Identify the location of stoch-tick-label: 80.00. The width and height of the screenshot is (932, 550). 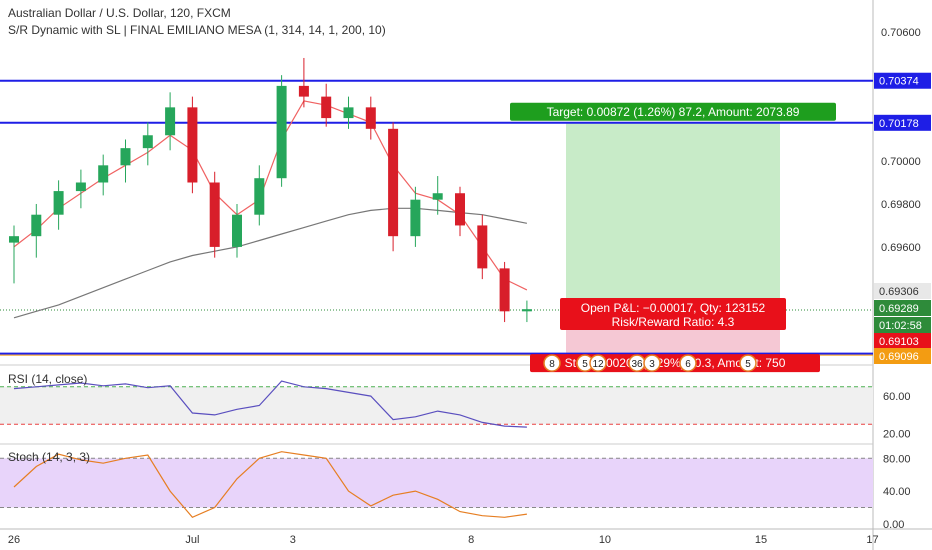
(897, 459).